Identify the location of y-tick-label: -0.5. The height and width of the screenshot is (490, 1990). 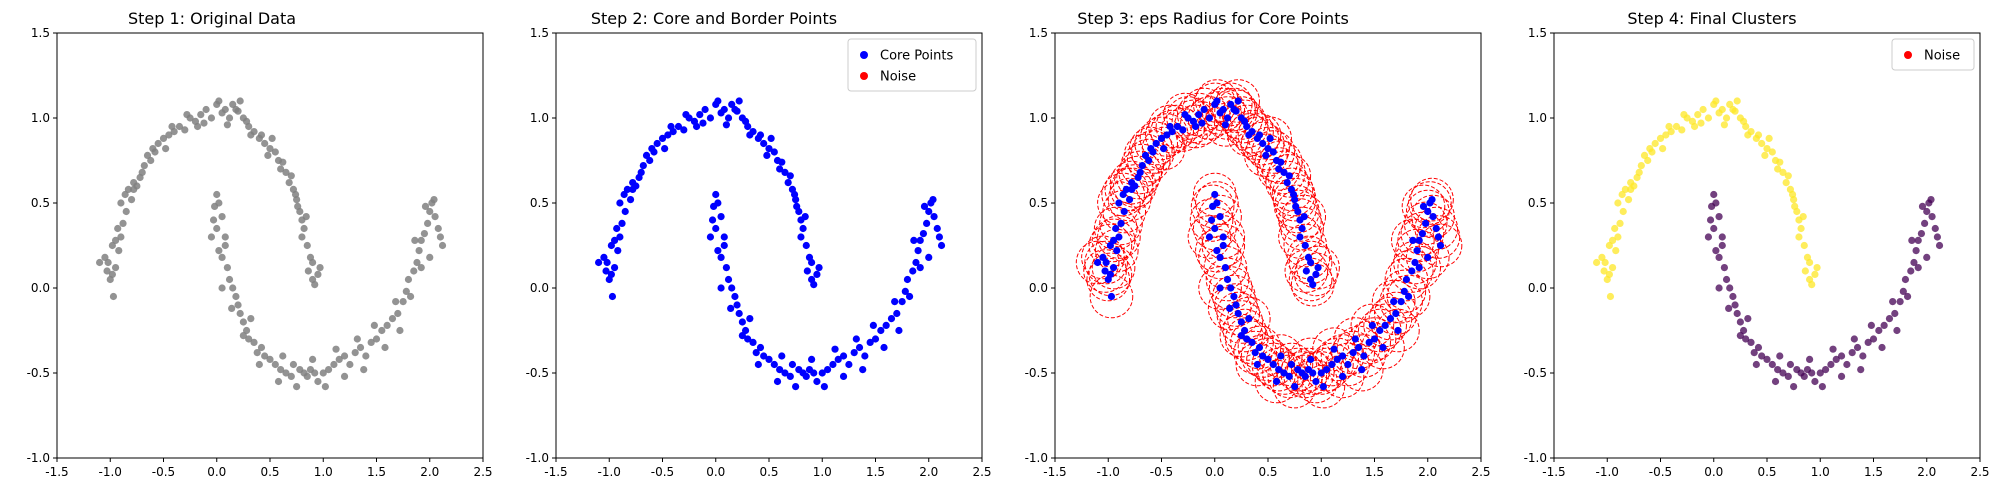
(1535, 373).